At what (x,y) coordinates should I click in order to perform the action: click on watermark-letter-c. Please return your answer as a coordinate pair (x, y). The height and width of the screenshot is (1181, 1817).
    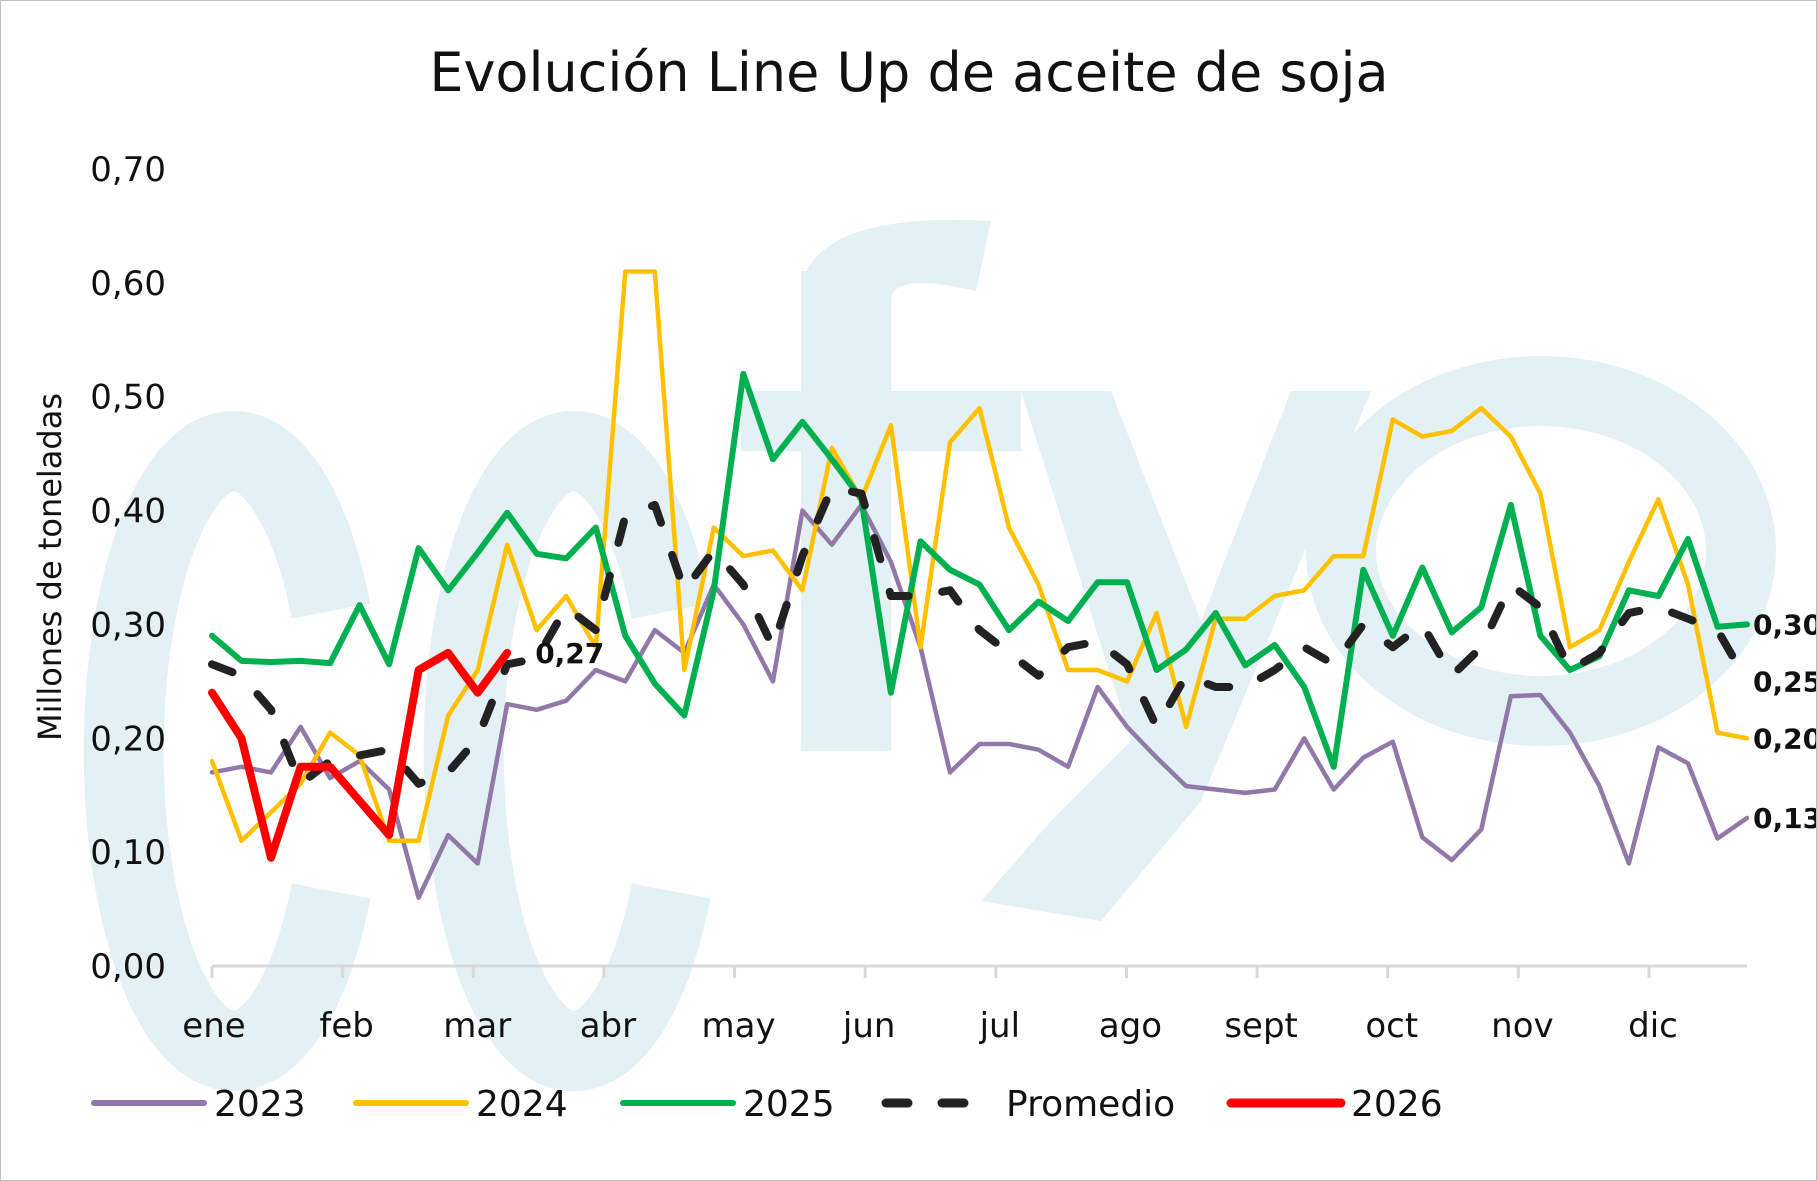
    Looking at the image, I should click on (227, 751).